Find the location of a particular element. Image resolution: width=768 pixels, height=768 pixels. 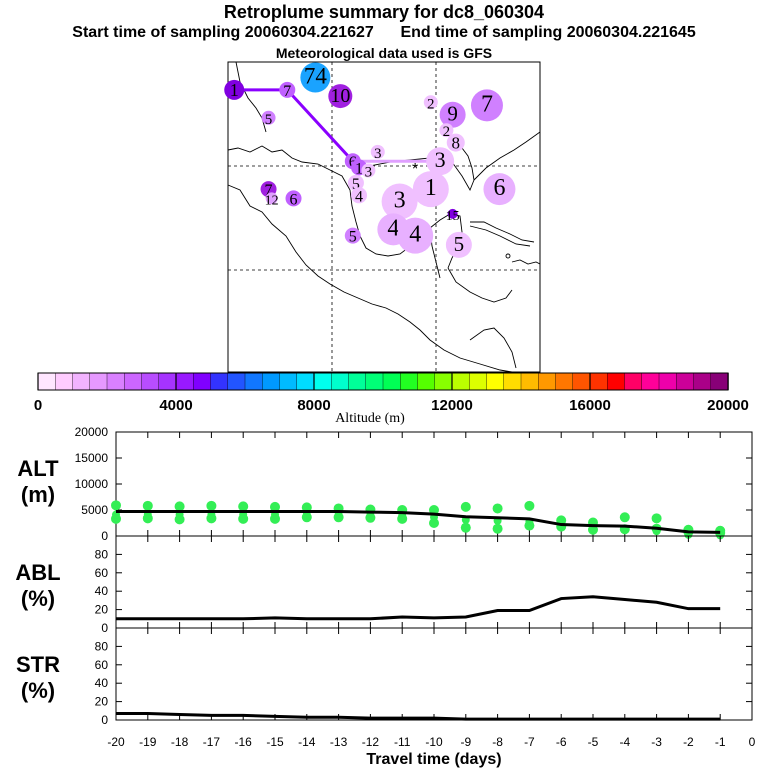

colorbar-tick-label: 8000 is located at coordinates (313, 405).